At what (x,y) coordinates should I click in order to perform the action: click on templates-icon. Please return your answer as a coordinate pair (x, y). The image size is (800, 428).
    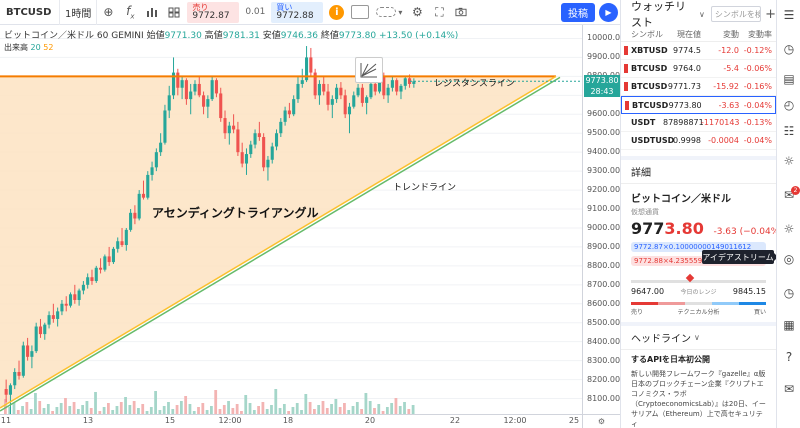
    Looking at the image, I should click on (174, 12).